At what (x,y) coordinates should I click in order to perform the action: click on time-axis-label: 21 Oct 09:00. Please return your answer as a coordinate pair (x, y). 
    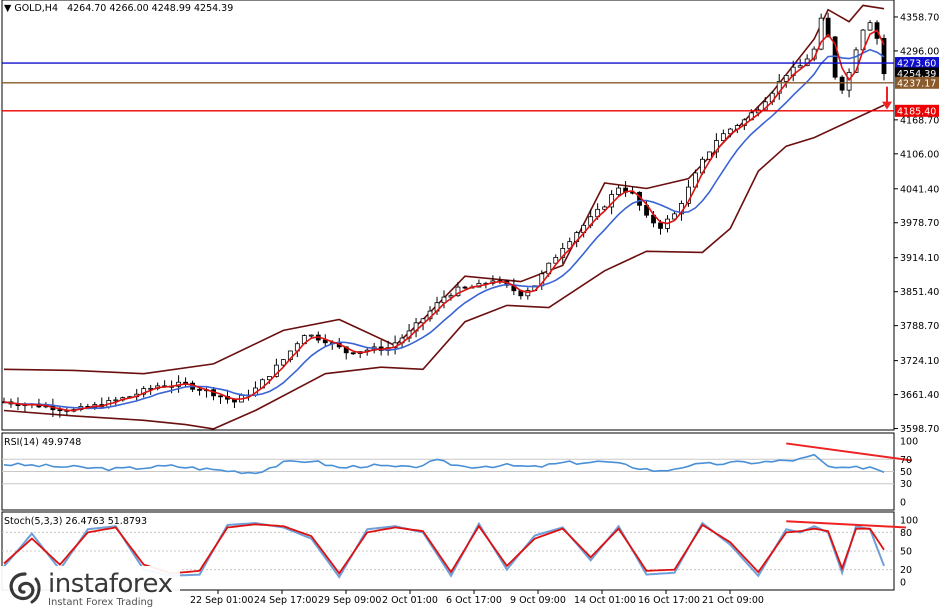
    Looking at the image, I should click on (733, 600).